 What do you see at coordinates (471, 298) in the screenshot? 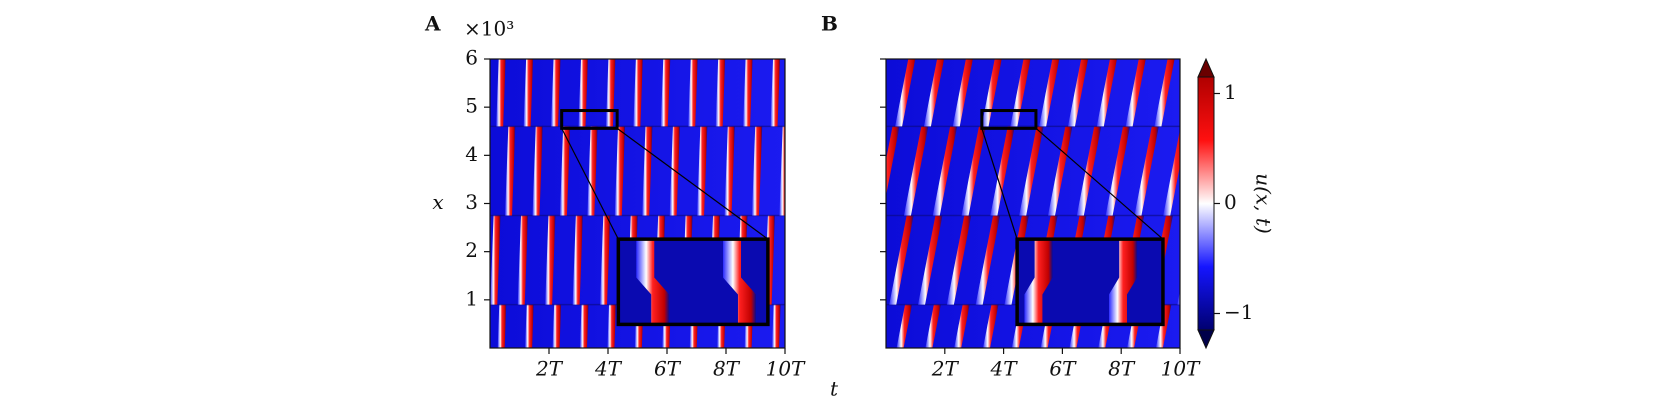
I see `y-tick-label: 1` at bounding box center [471, 298].